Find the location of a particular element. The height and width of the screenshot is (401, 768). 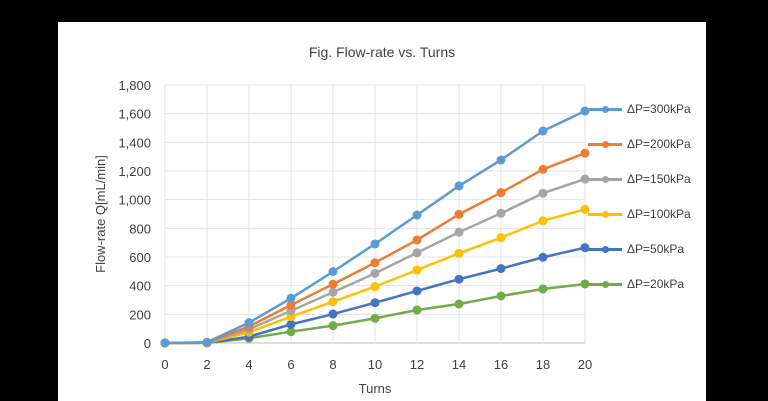

x-tick-label: 14 is located at coordinates (459, 364).